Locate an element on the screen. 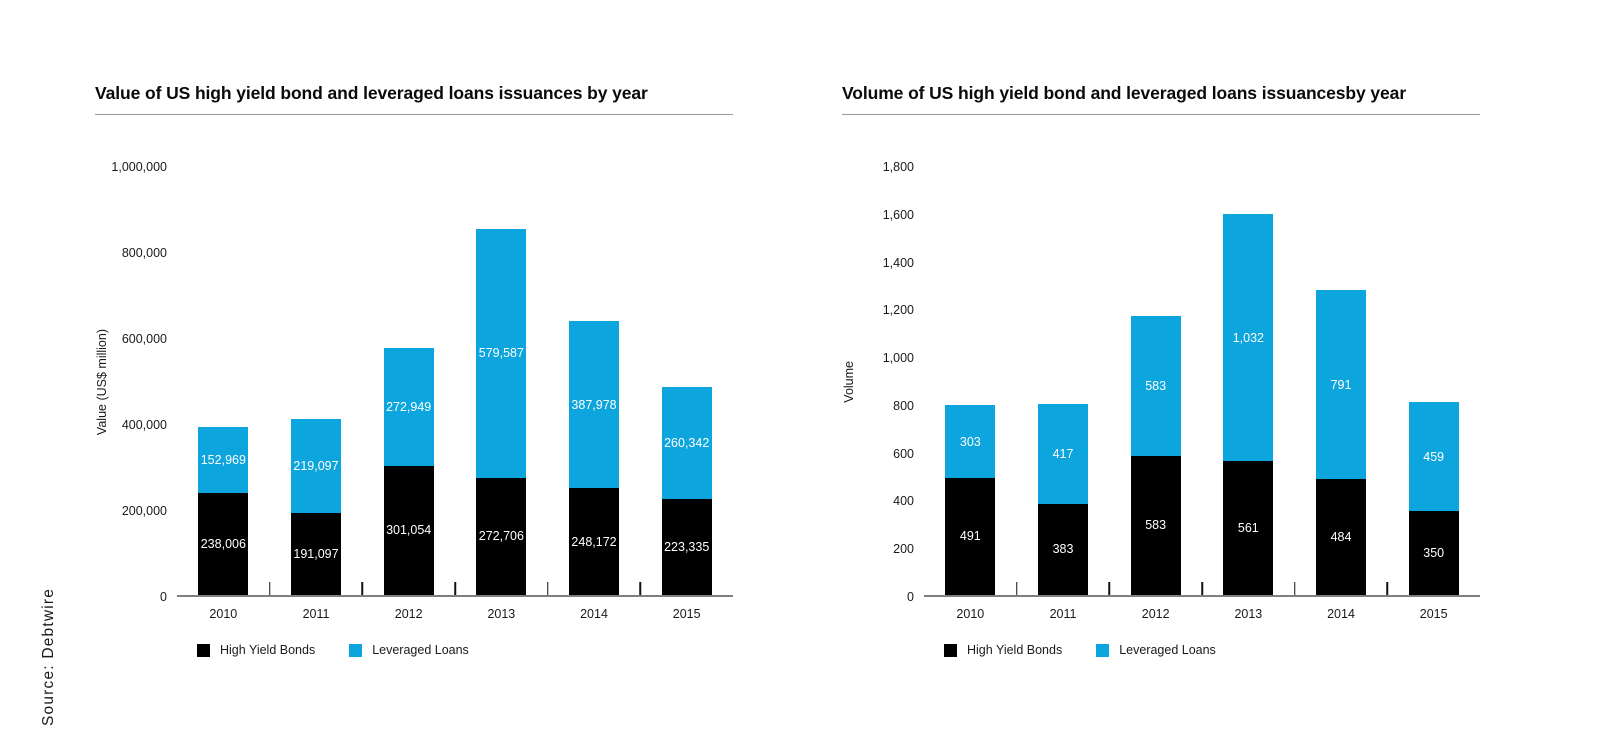 The height and width of the screenshot is (752, 1600). stacked-bar-2013: 272,706 579,587 is located at coordinates (501, 411).